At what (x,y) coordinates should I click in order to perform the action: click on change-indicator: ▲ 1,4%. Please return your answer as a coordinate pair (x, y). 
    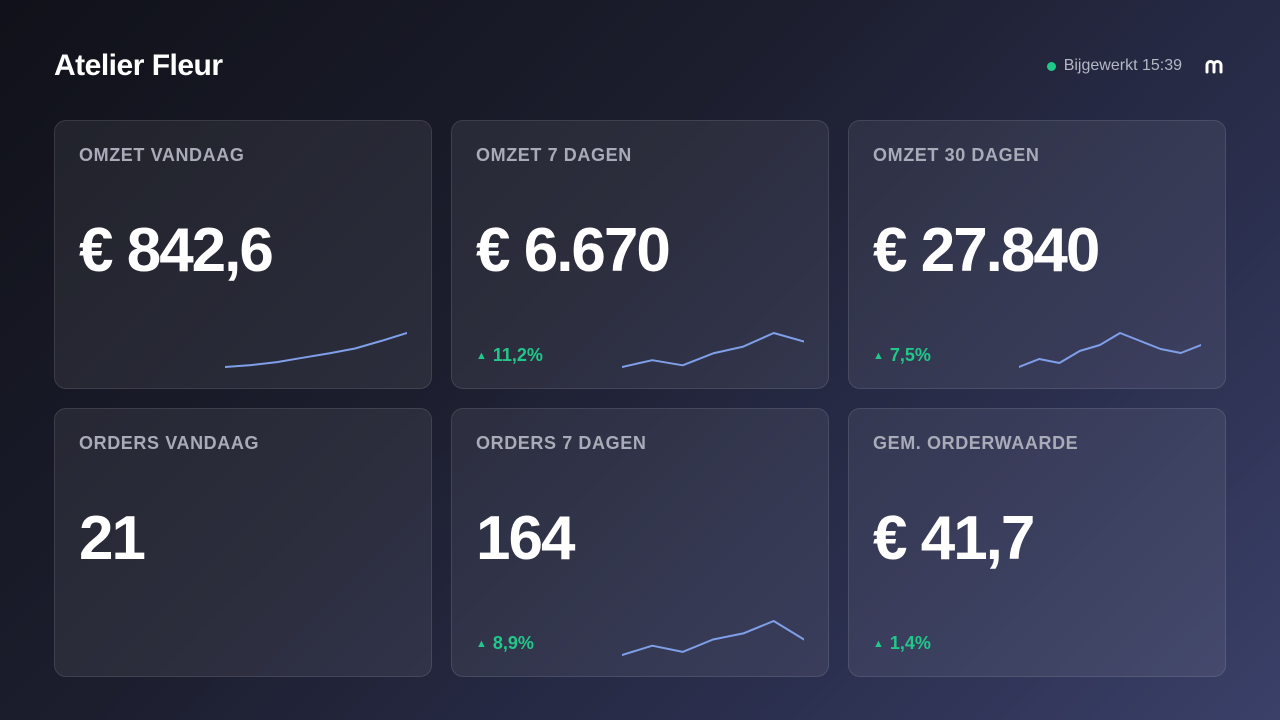
    Looking at the image, I should click on (902, 643).